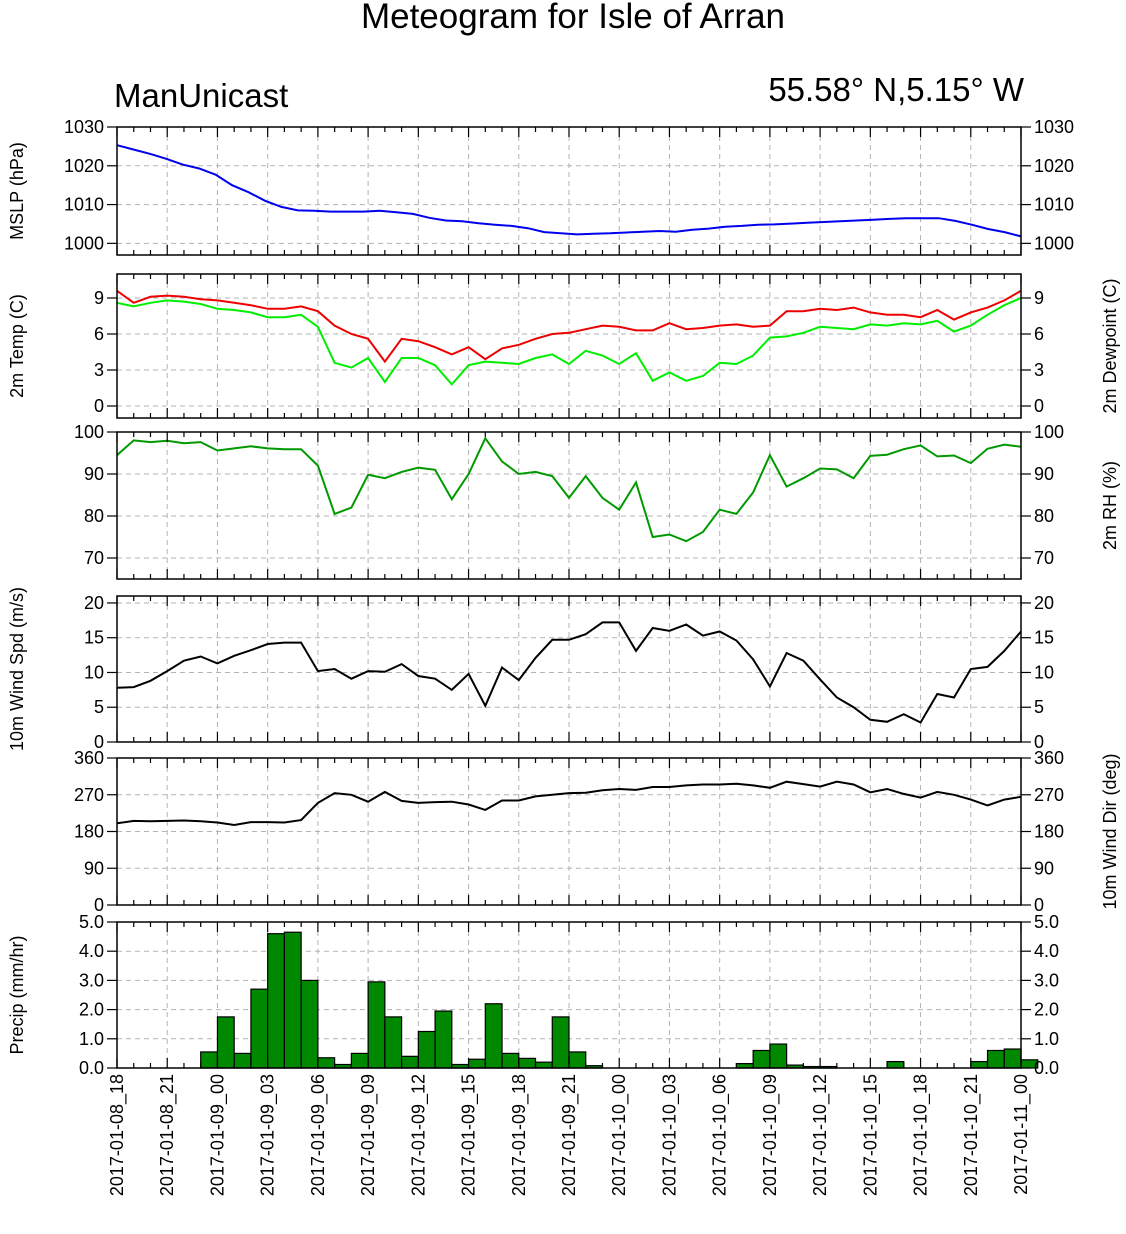 The width and height of the screenshot is (1126, 1234). What do you see at coordinates (84, 166) in the screenshot?
I see `y-tick-label-left: 1020` at bounding box center [84, 166].